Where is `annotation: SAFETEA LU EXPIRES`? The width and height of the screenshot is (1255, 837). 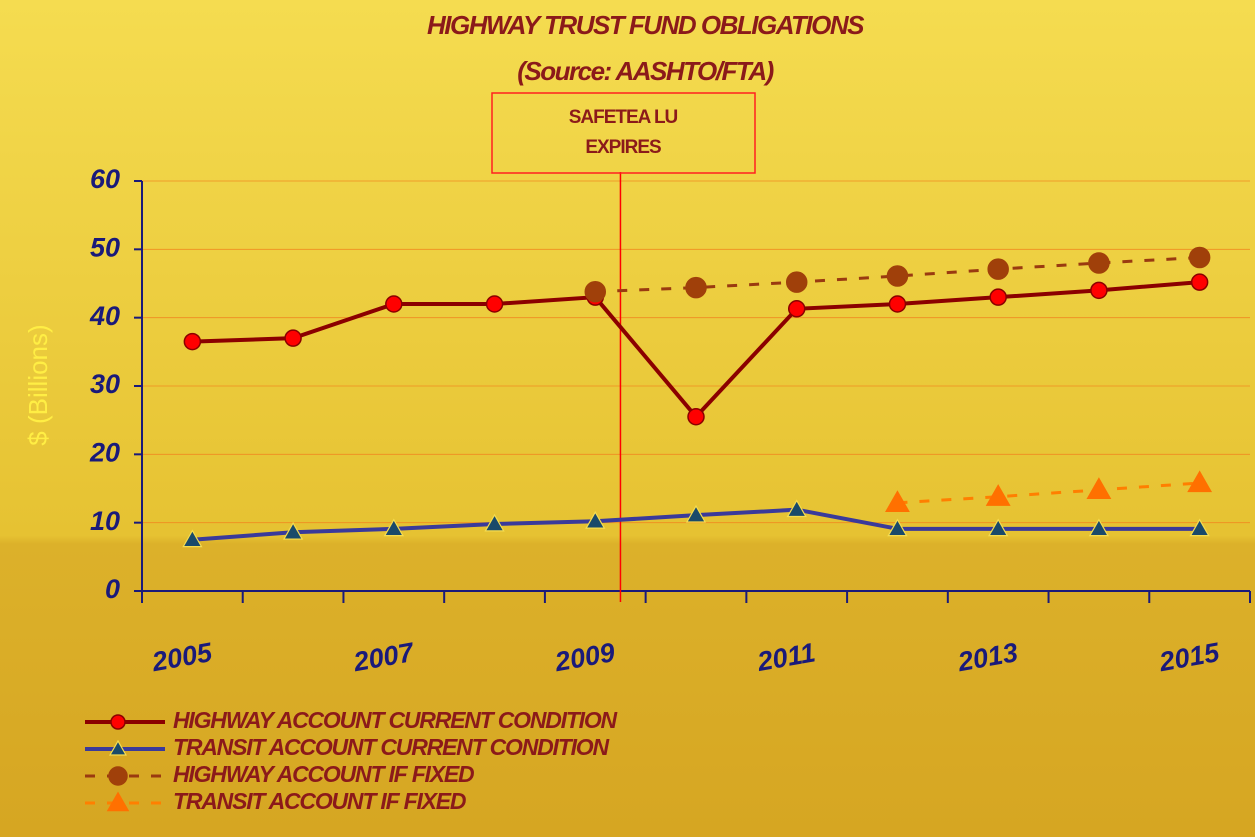
annotation: SAFETEA LU EXPIRES is located at coordinates (623, 132).